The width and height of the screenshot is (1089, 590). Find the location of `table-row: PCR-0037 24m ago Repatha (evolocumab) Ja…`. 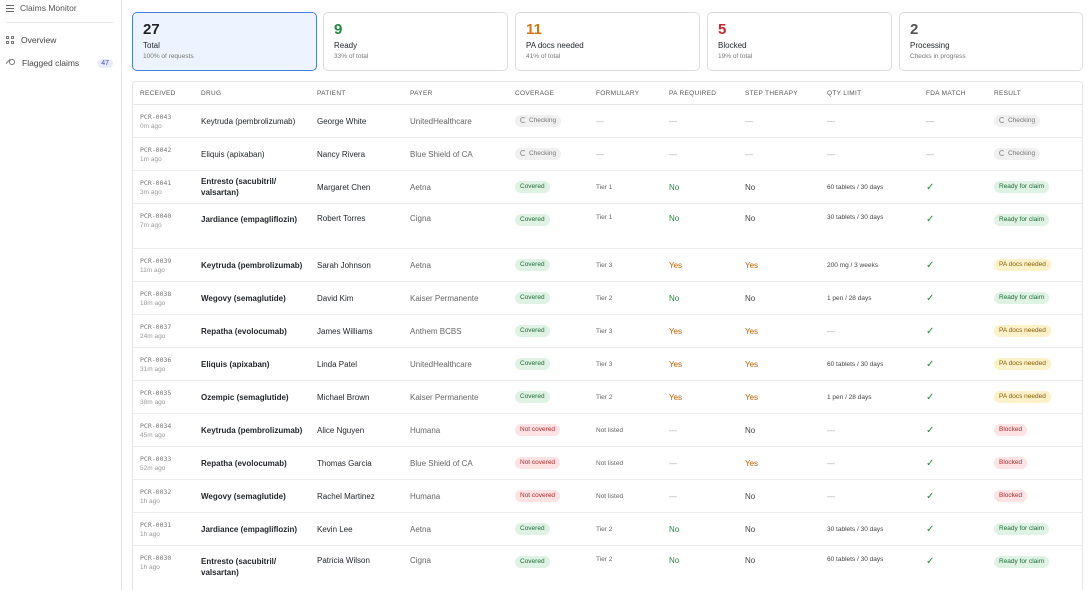

table-row: PCR-0037 24m ago Repatha (evolocumab) Ja… is located at coordinates (607, 331).